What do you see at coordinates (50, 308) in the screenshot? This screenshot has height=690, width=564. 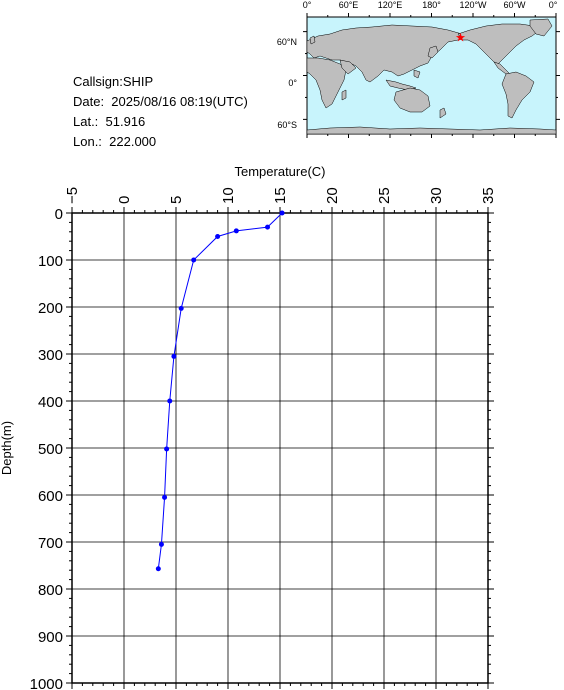 I see `y-tick-label: 200` at bounding box center [50, 308].